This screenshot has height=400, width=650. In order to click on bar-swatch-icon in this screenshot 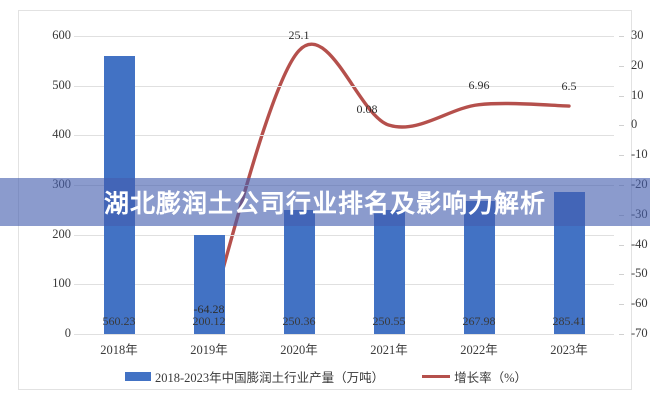, I will do `click(137, 376)`.